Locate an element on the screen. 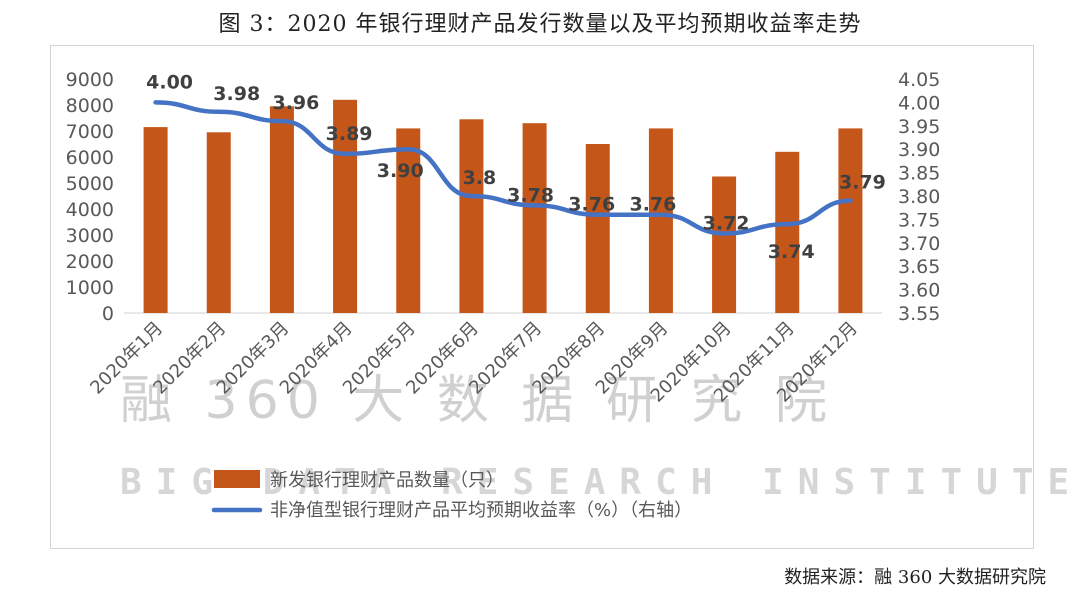  y-right-tick-label: 4.05 is located at coordinates (919, 80).